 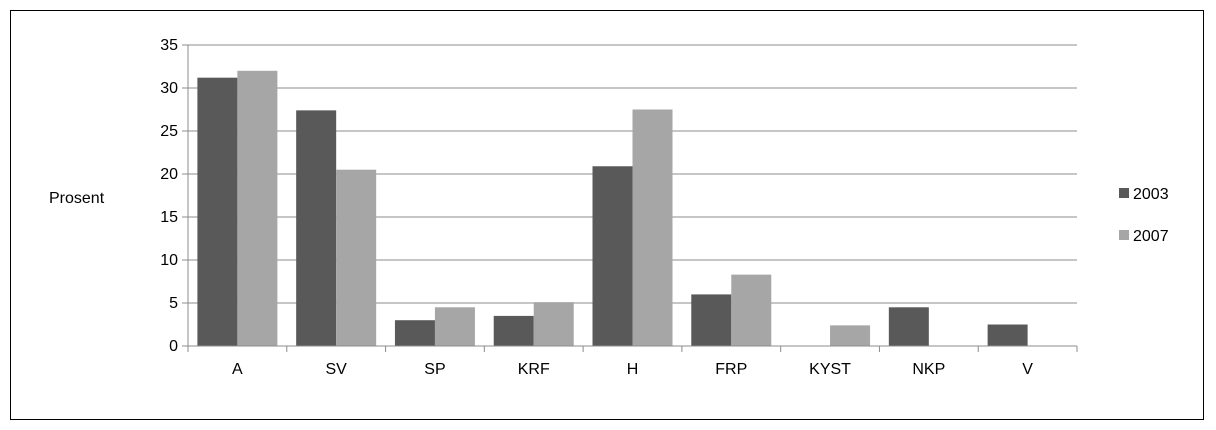 I want to click on legend-swatch-2003, so click(x=1124, y=193).